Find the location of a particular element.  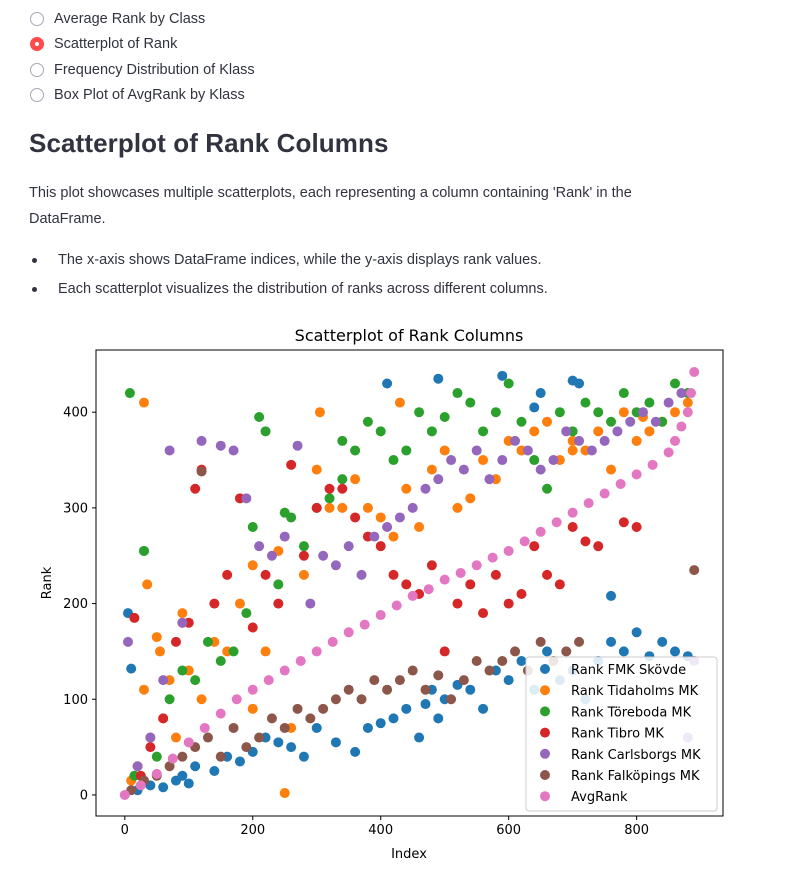

x-tick-label: 400 is located at coordinates (380, 830).